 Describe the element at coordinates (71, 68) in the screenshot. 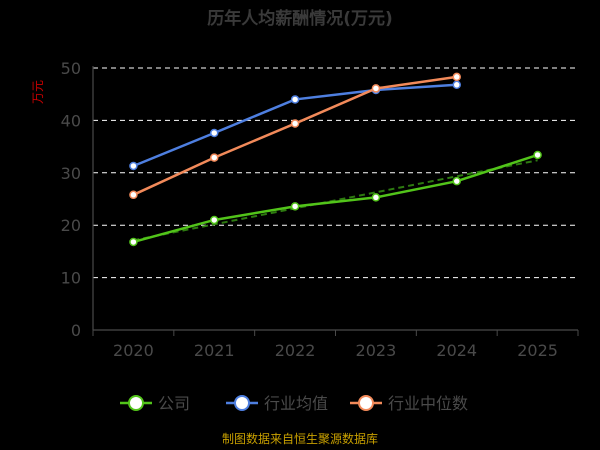

I see `y-tick-label: 50` at that location.